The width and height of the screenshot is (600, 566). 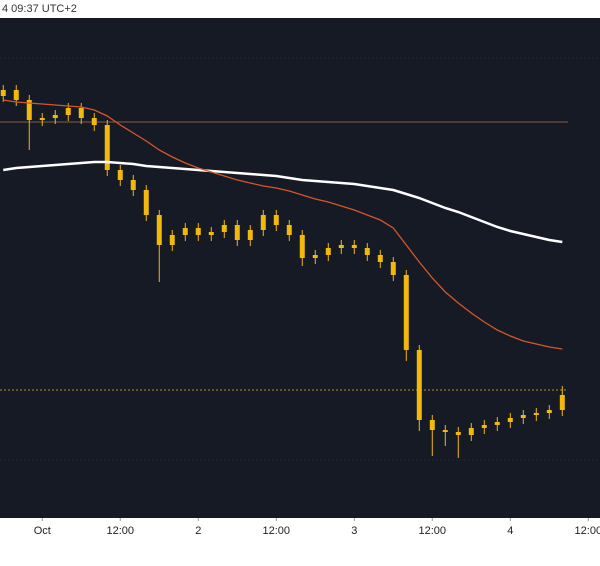 What do you see at coordinates (198, 531) in the screenshot?
I see `x-tick-label: 2` at bounding box center [198, 531].